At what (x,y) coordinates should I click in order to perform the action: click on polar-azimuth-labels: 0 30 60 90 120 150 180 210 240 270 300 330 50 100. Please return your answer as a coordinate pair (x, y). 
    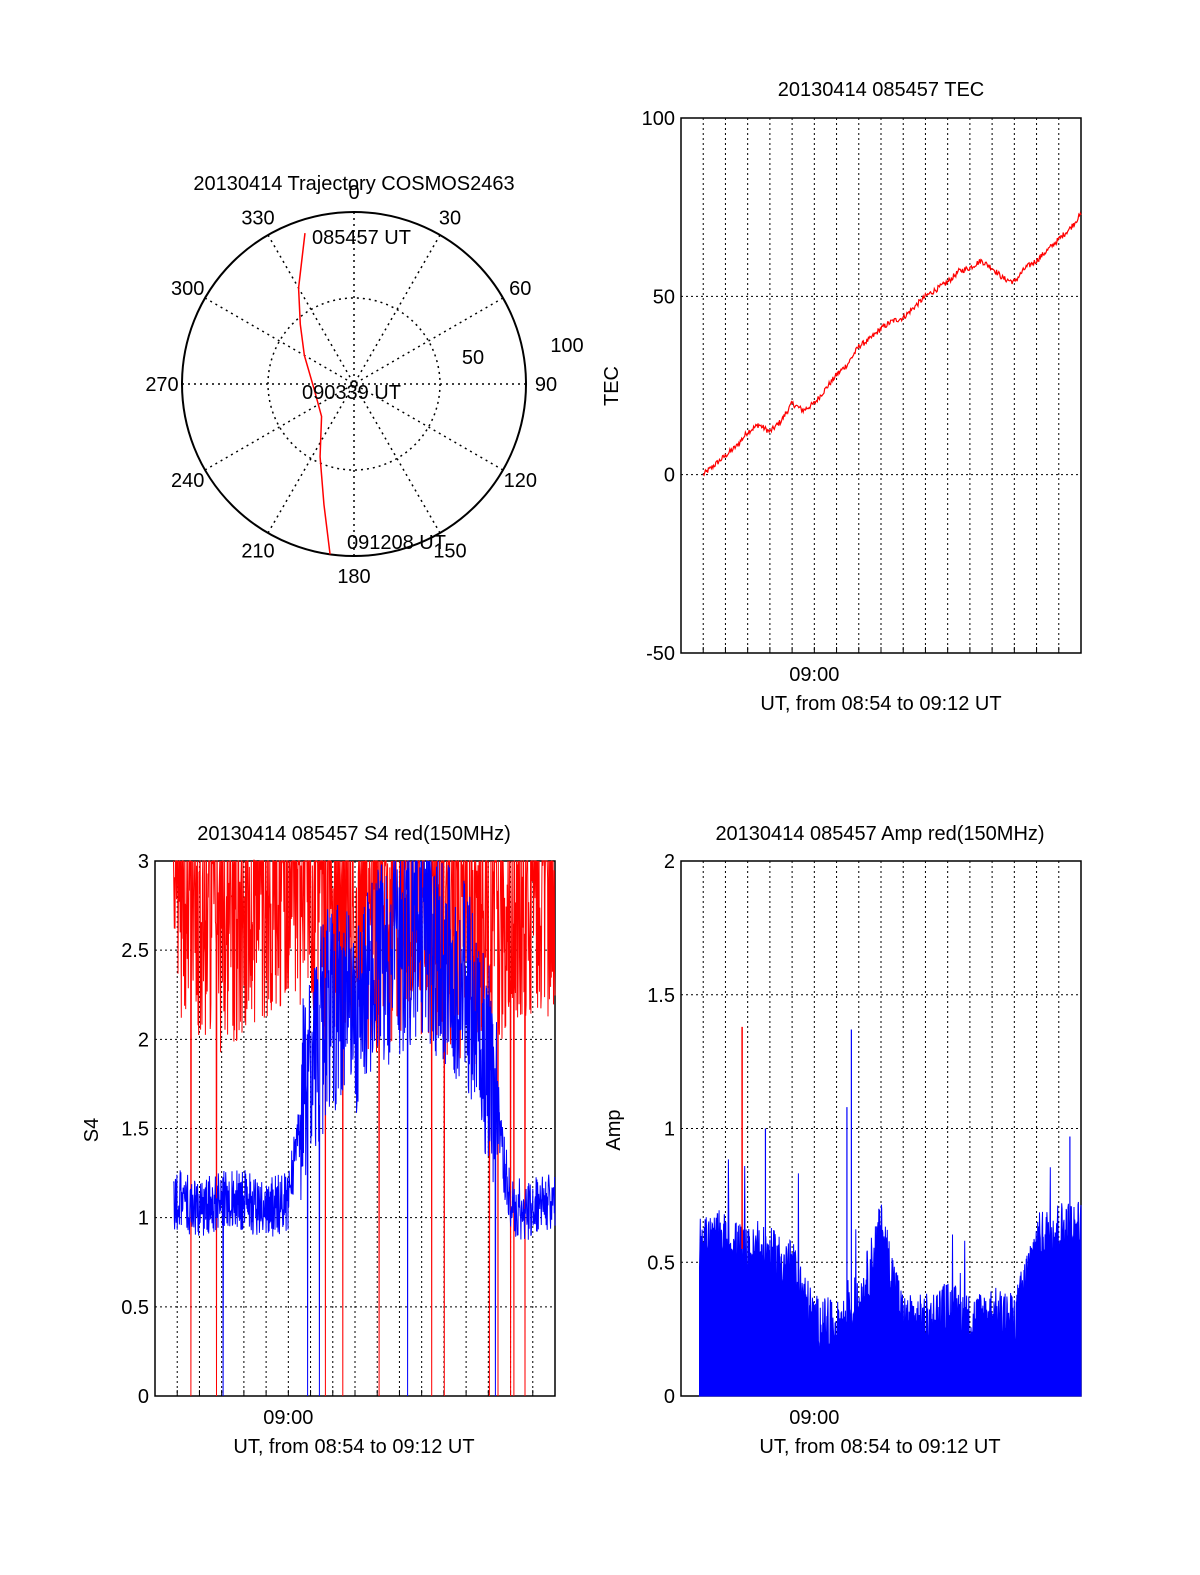
    Looking at the image, I should click on (364, 385).